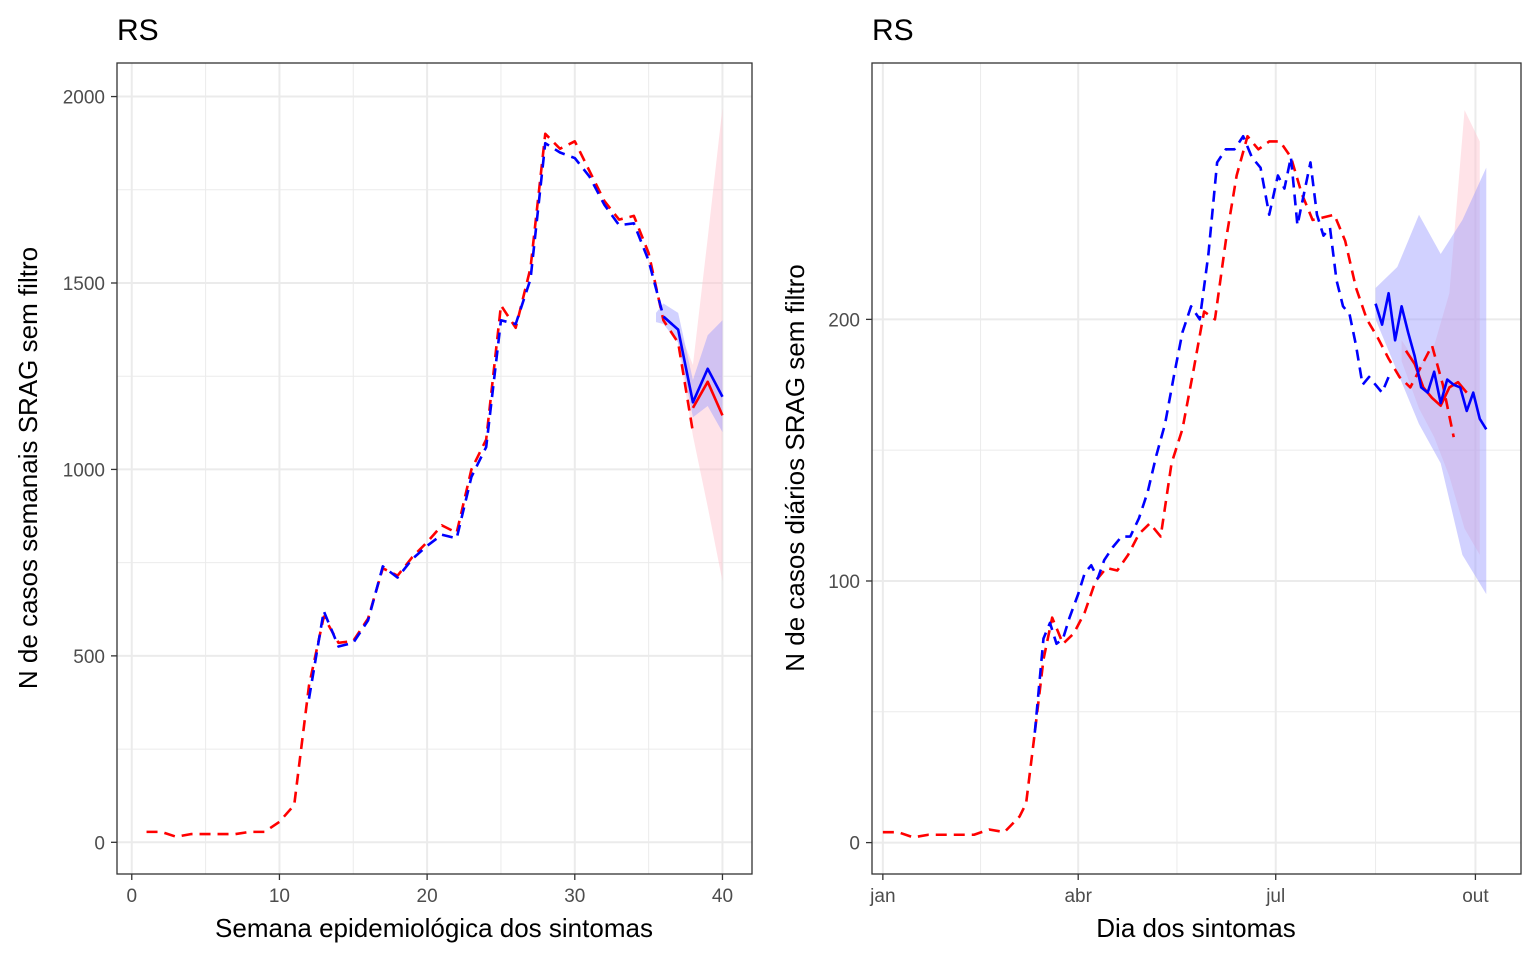  I want to click on x-tick-label: 0, so click(131, 896).